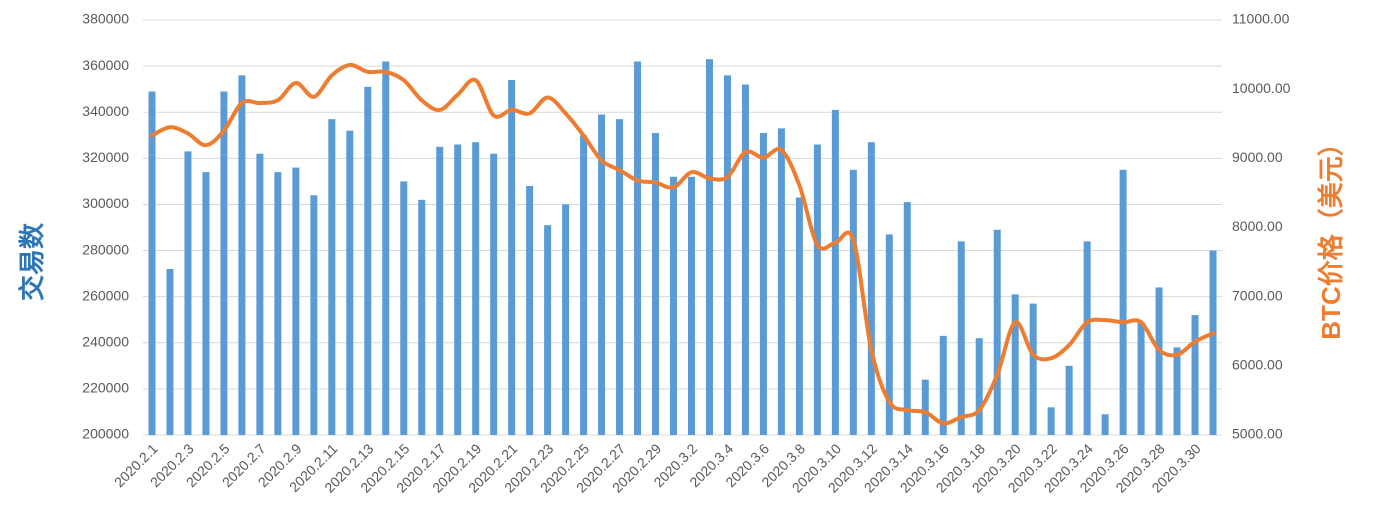 This screenshot has height=524, width=1378. Describe the element at coordinates (105, 388) in the screenshot. I see `y-tick-label: 220000` at that location.